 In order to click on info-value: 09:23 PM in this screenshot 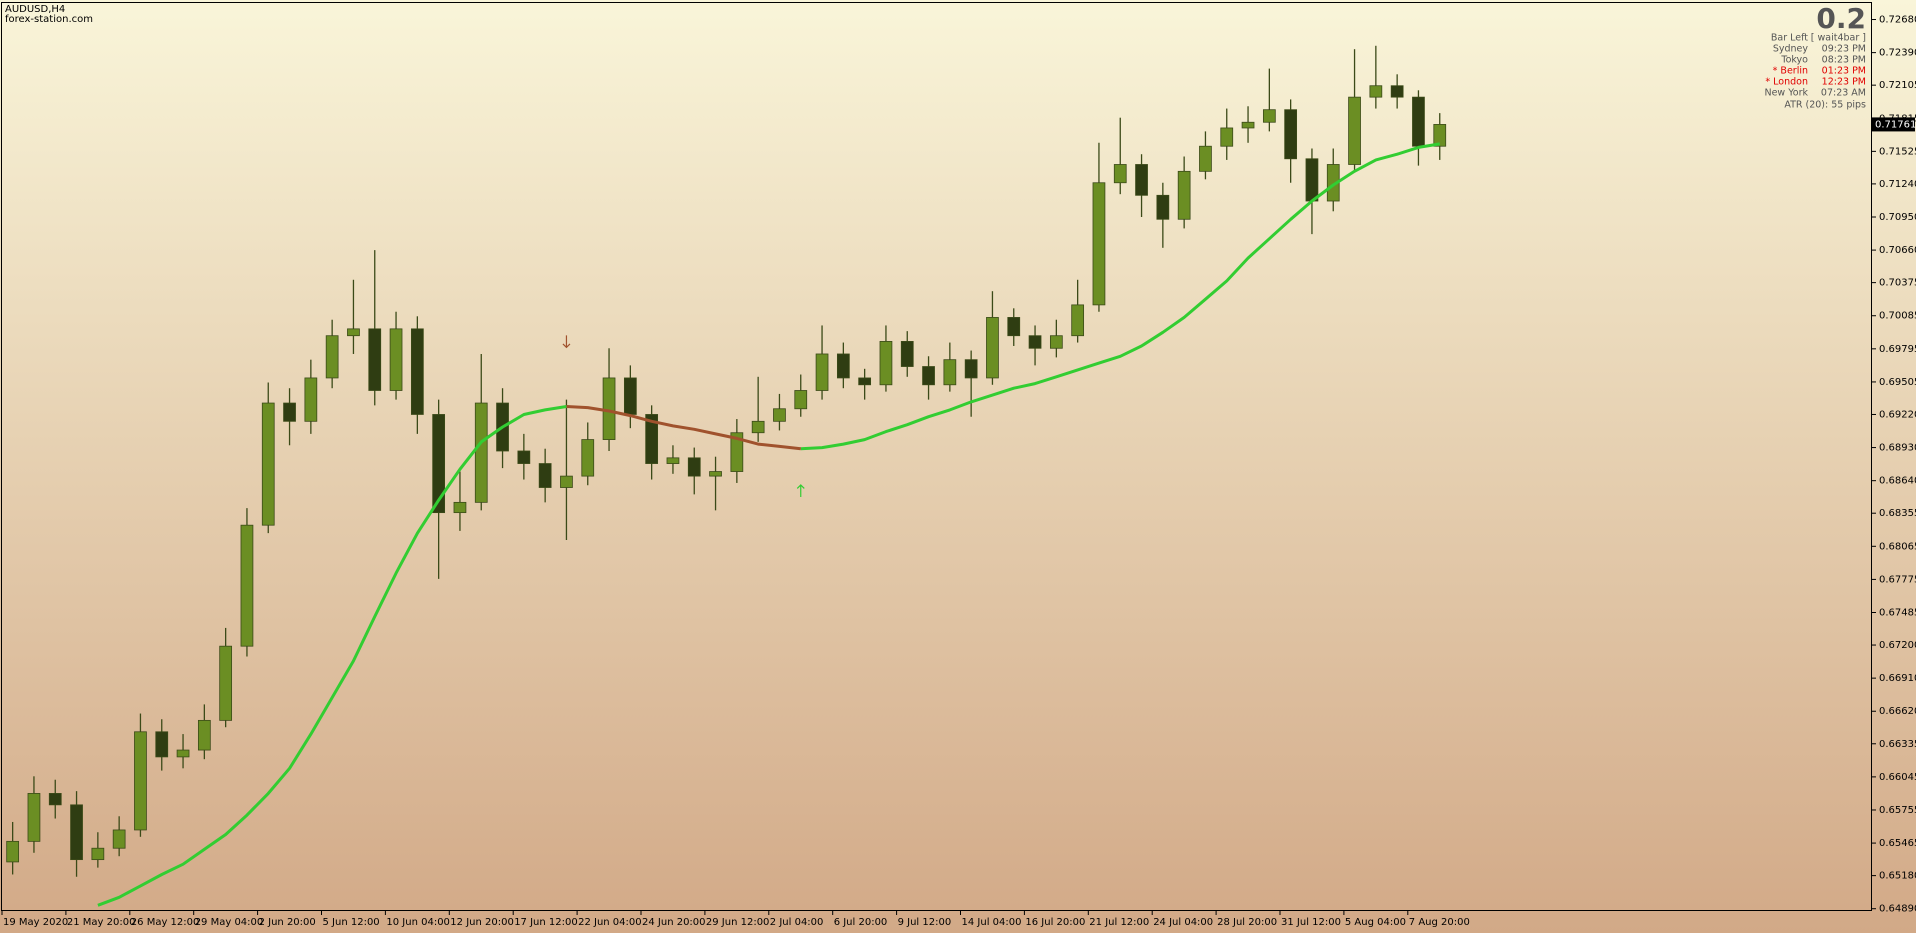, I will do `click(1844, 49)`.